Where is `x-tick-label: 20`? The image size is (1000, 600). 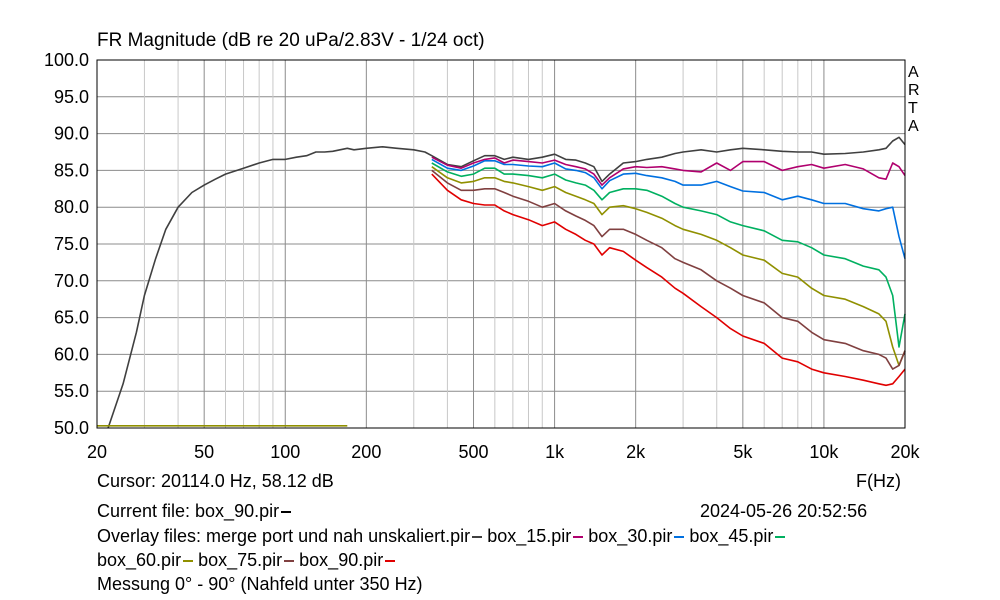
x-tick-label: 20 is located at coordinates (97, 452).